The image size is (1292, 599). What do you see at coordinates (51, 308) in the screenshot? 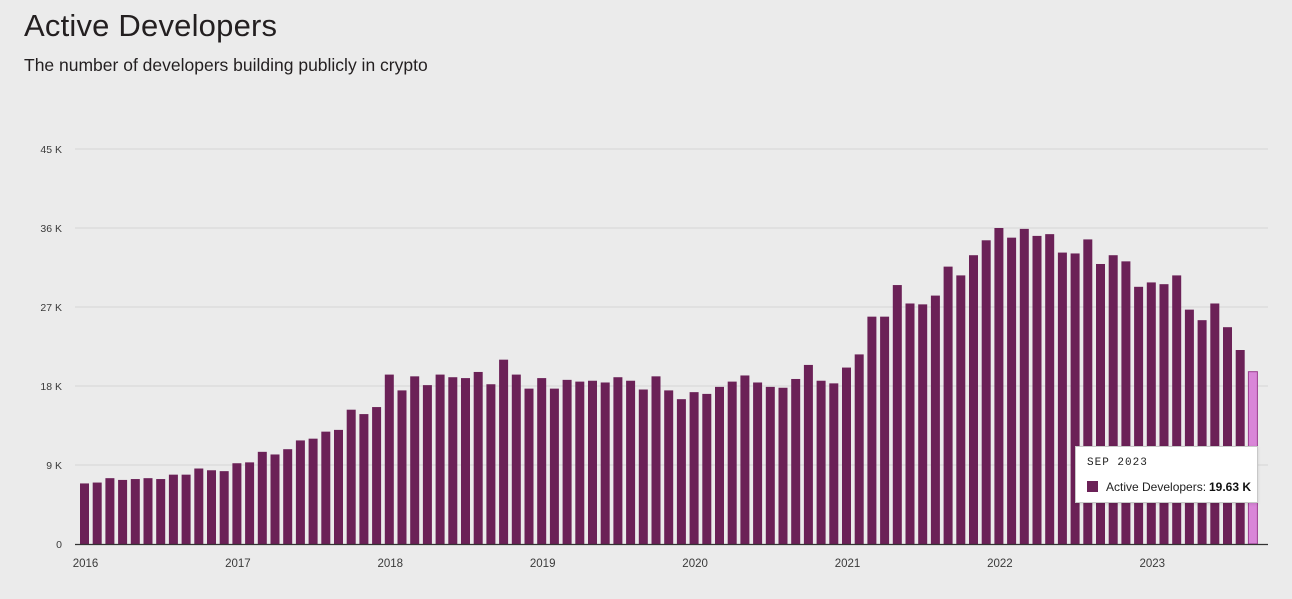
I see `y-tick-label: 27 K` at bounding box center [51, 308].